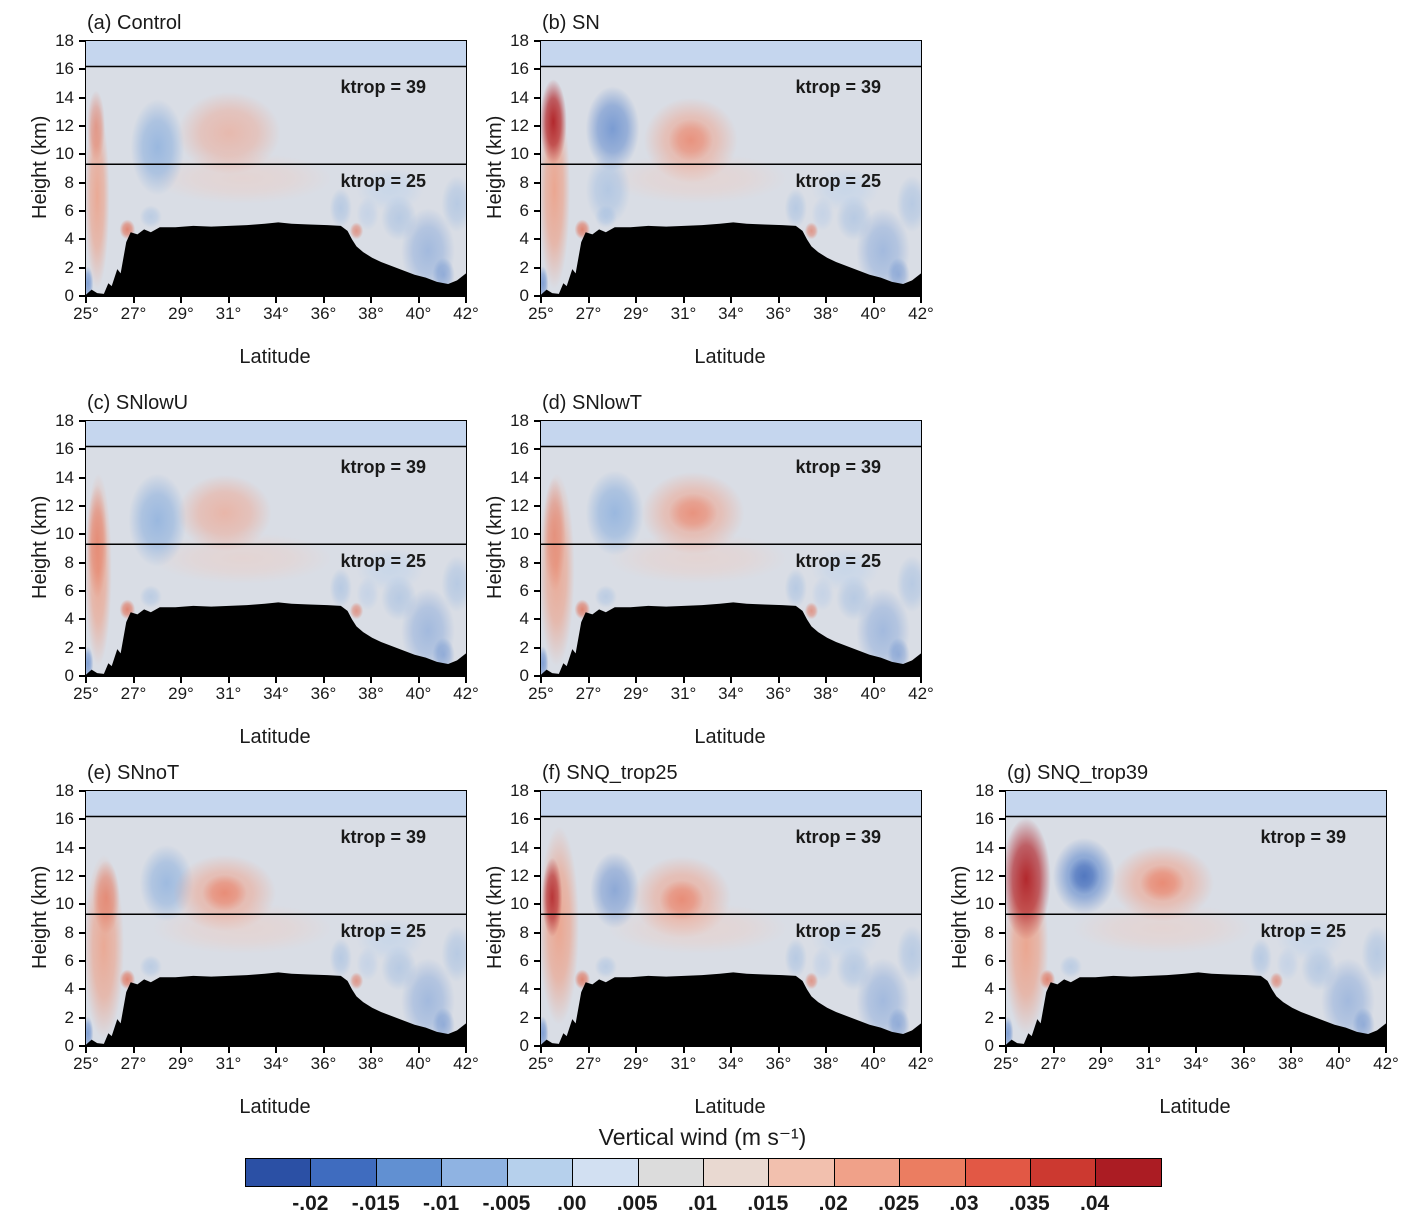 Image resolution: width=1401 pixels, height=1224 pixels. Describe the element at coordinates (778, 693) in the screenshot. I see `x-tick-label: 36°` at that location.